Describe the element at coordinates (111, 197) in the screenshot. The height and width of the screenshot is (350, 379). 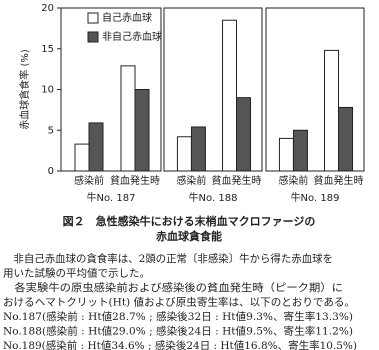
I see `x-axis-label: 牛No. 187` at that location.